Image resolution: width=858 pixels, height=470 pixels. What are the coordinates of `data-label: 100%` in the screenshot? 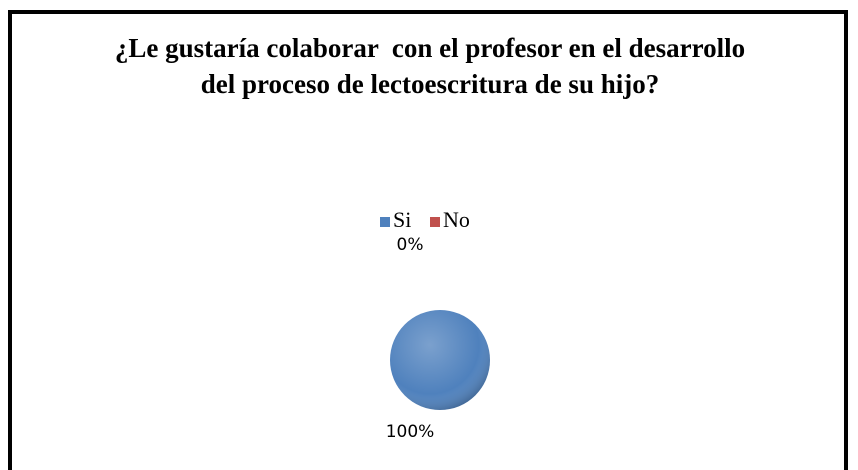 It's located at (410, 432).